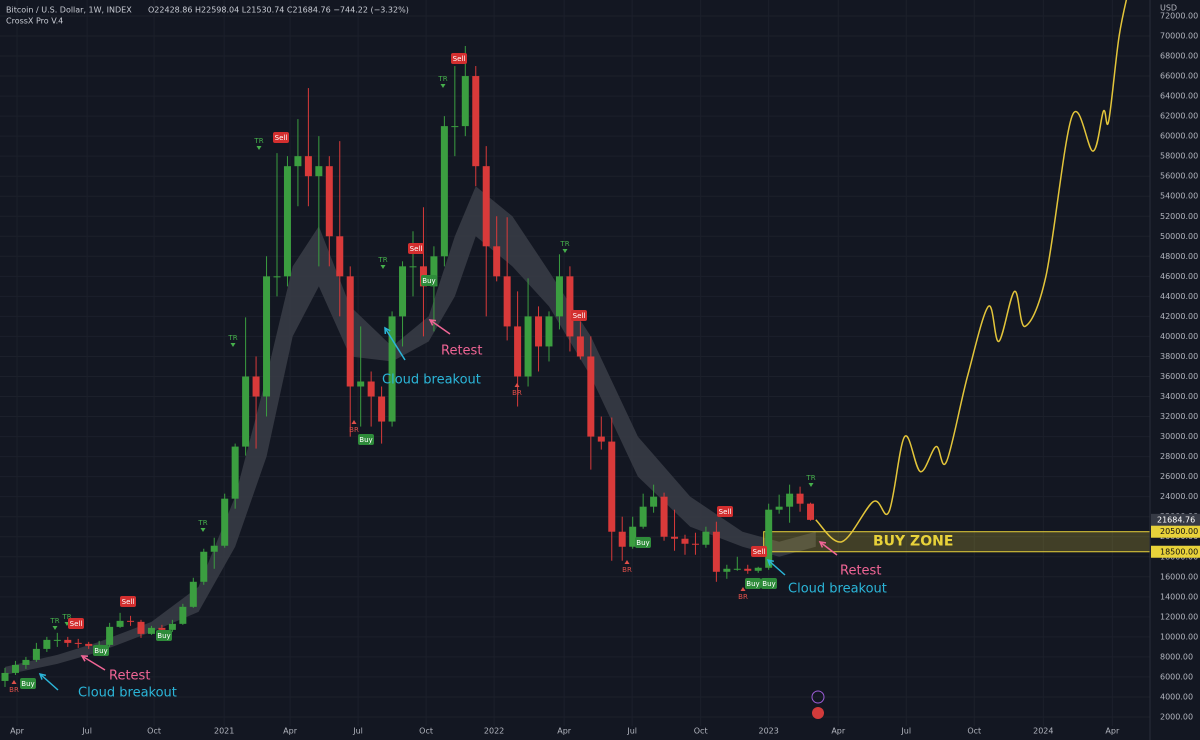 Image resolution: width=1200 pixels, height=740 pixels. What do you see at coordinates (129, 676) in the screenshot?
I see `annotation-text: Retest` at bounding box center [129, 676].